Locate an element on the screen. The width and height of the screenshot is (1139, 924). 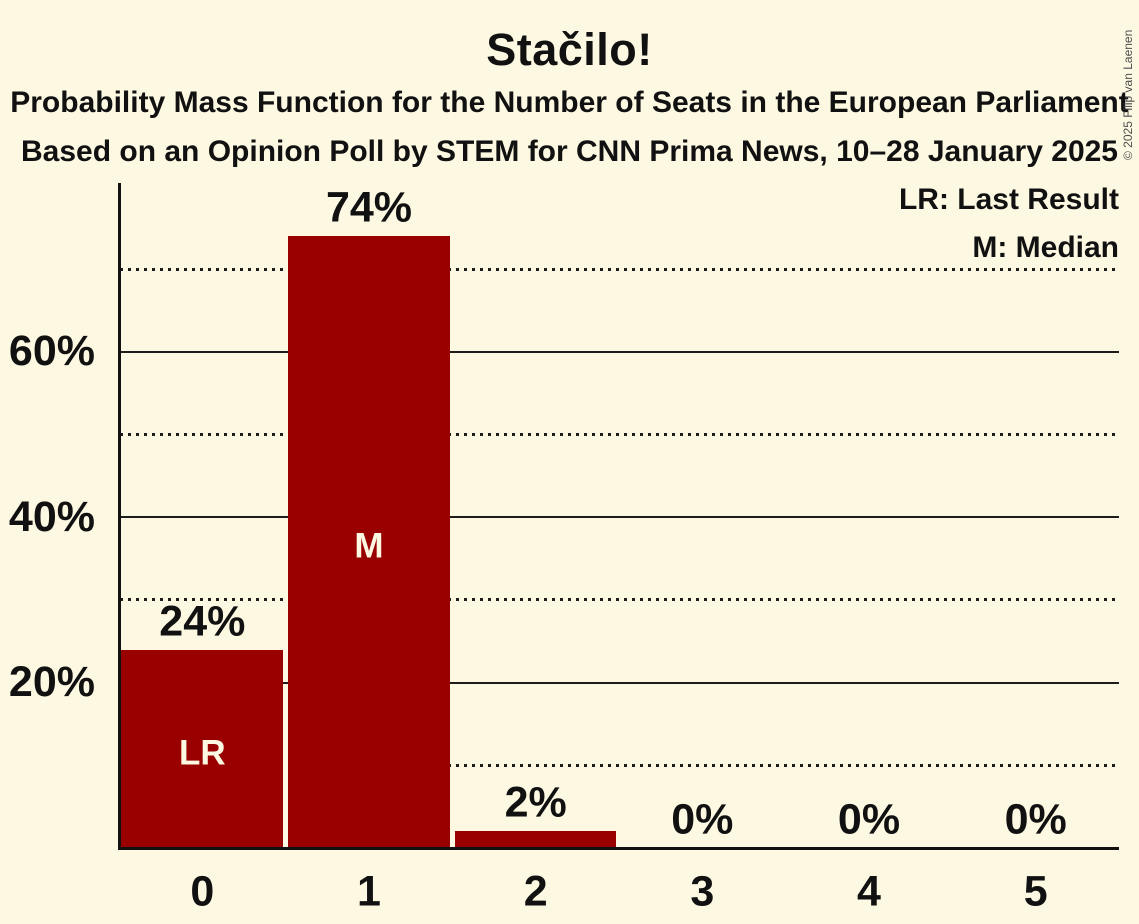
x-tick-label-5: 5 is located at coordinates (1035, 891).